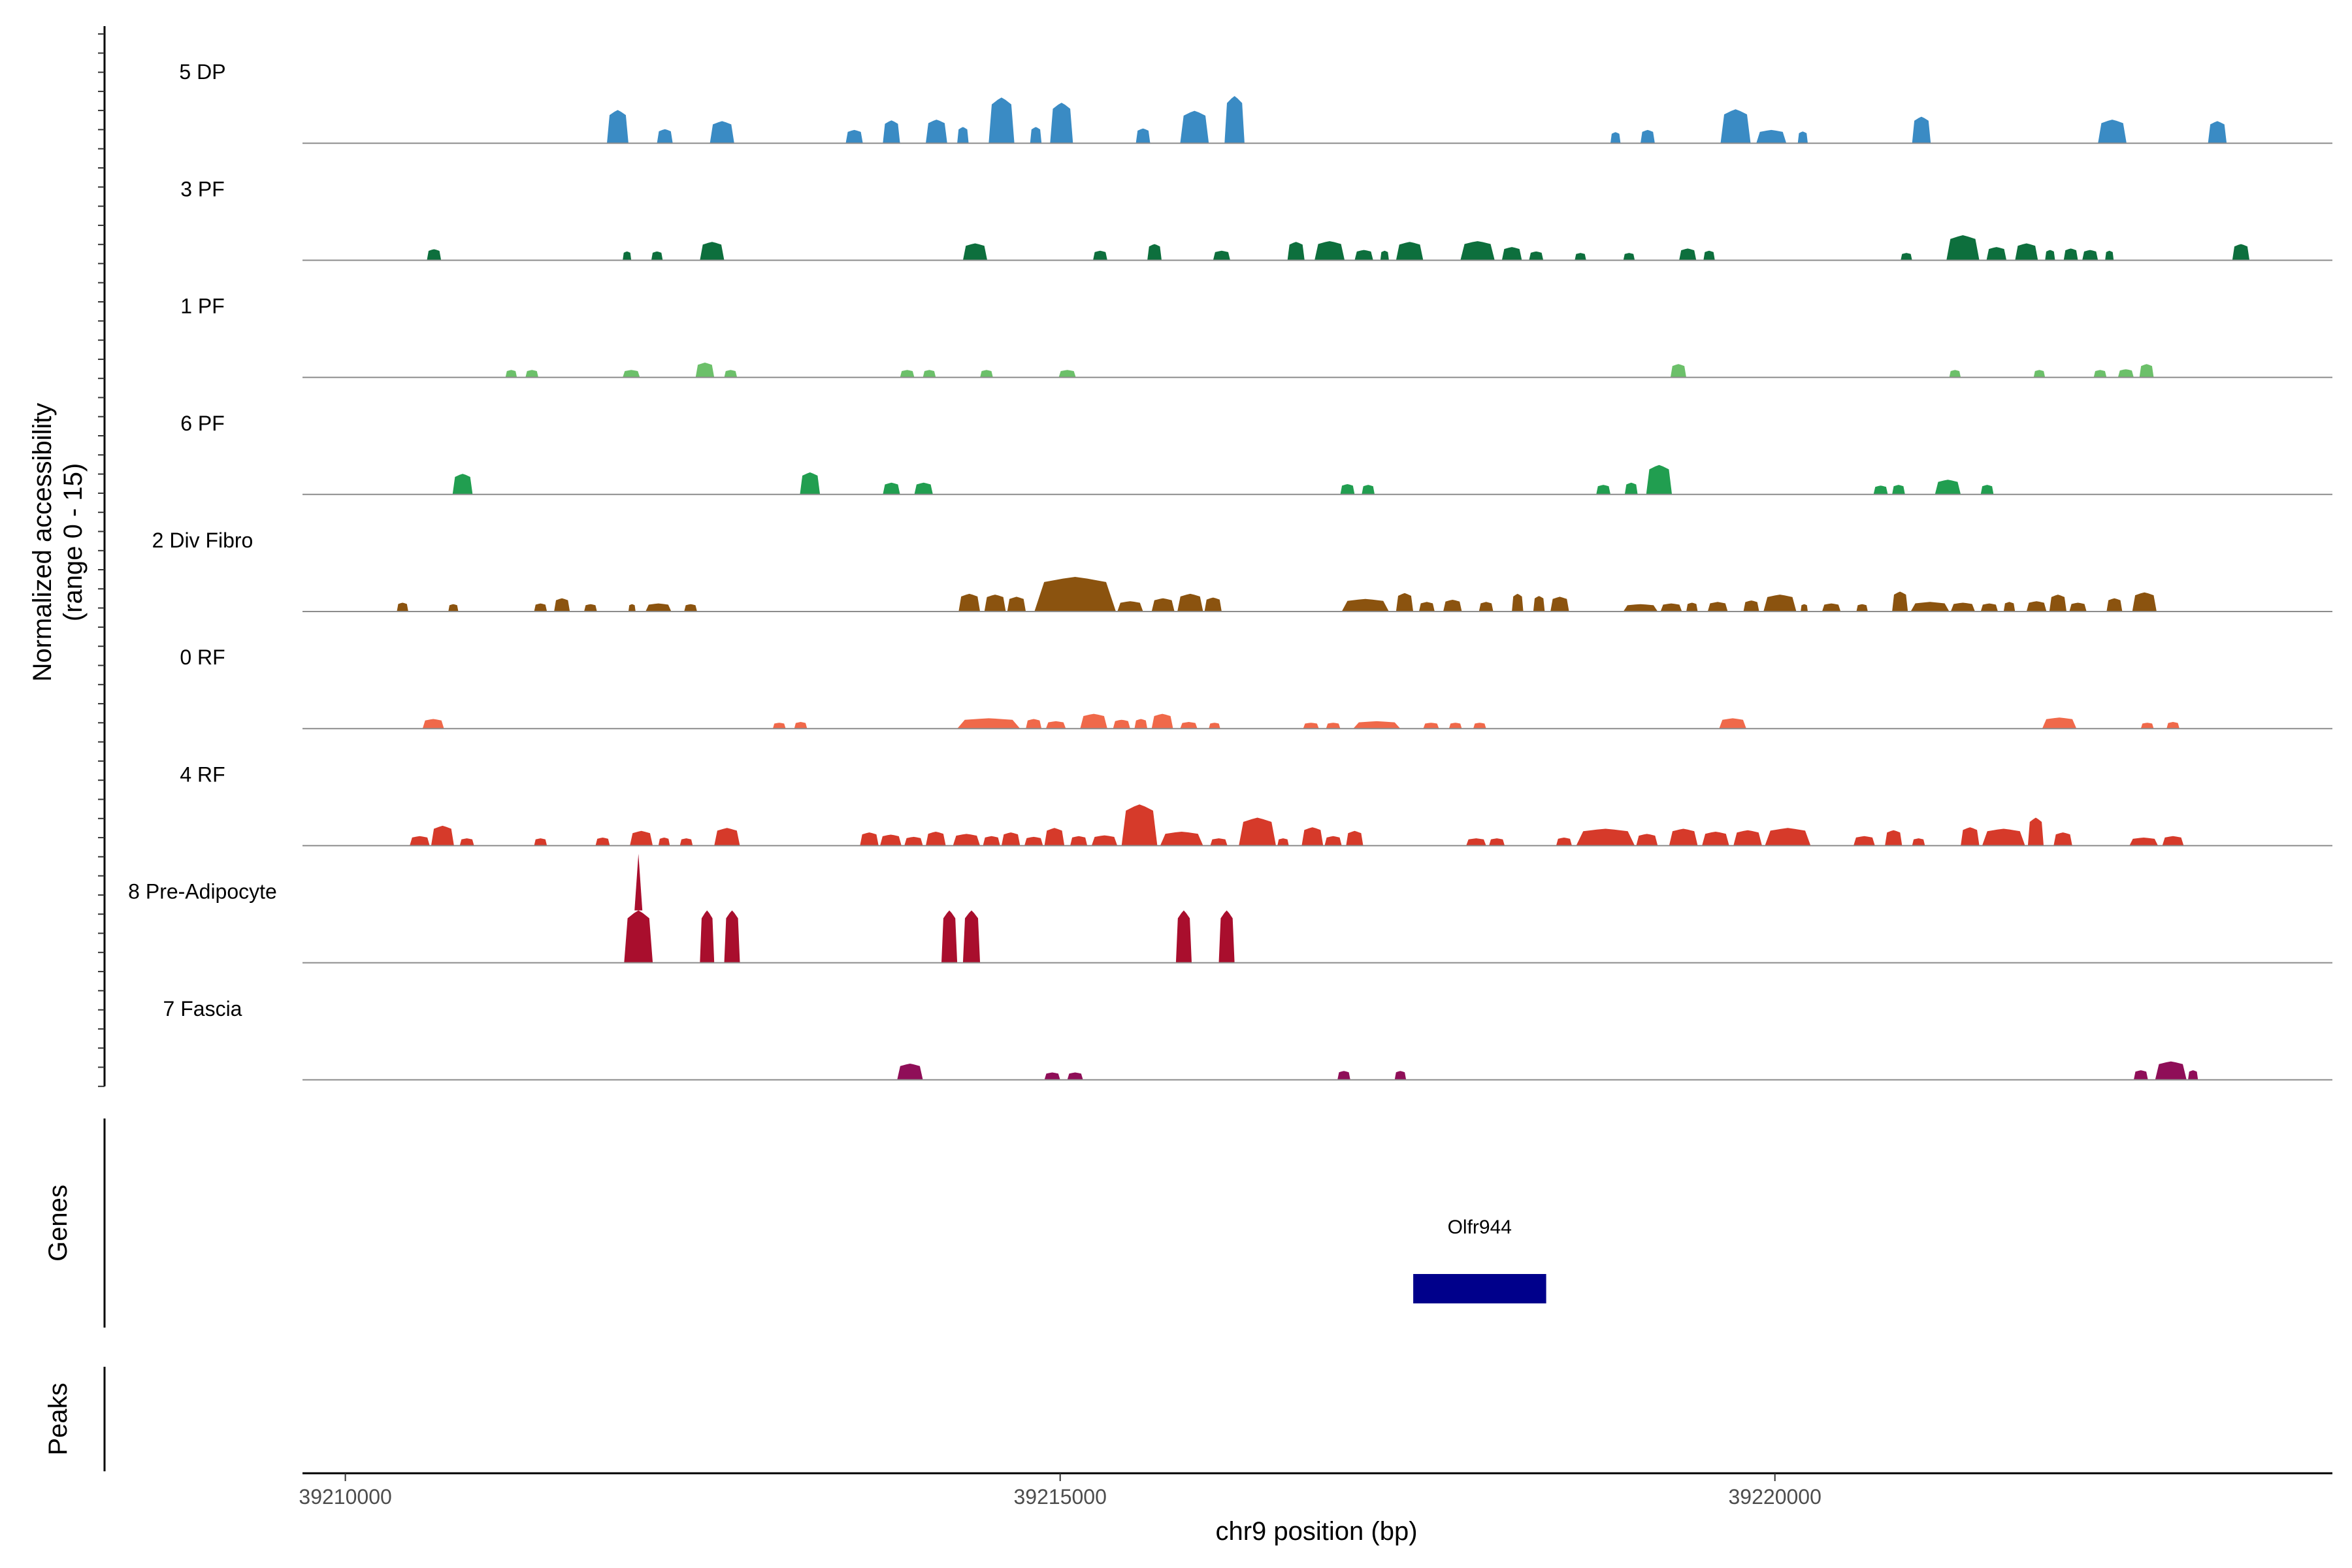  I want to click on track-3: 6 PF, so click(1256, 453).